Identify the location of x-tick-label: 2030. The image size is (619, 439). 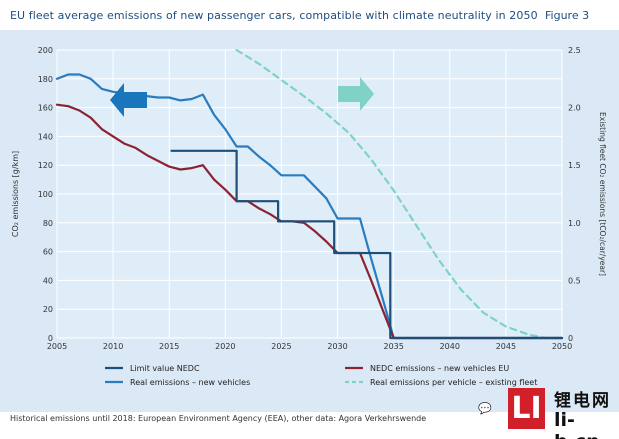
(337, 346).